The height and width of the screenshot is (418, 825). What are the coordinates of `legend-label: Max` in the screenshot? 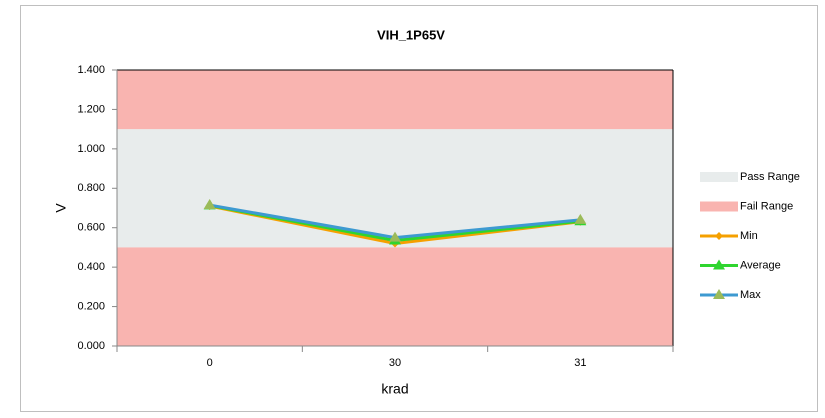 It's located at (750, 295).